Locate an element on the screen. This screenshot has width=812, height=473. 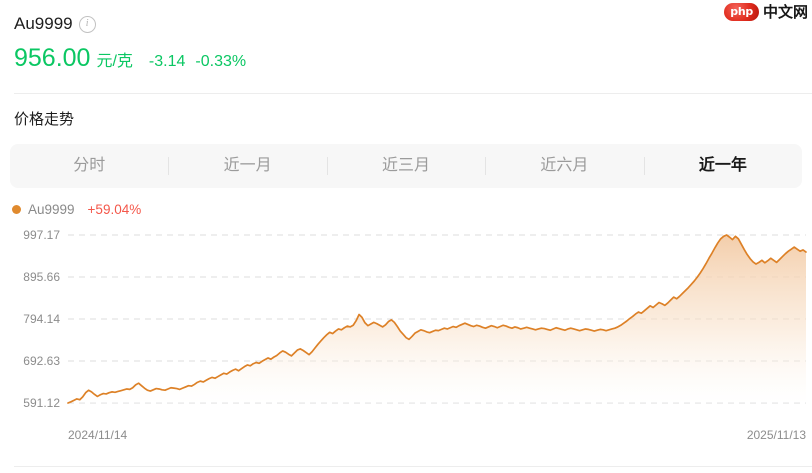
symbol-header: Au9999 i is located at coordinates (406, 17).